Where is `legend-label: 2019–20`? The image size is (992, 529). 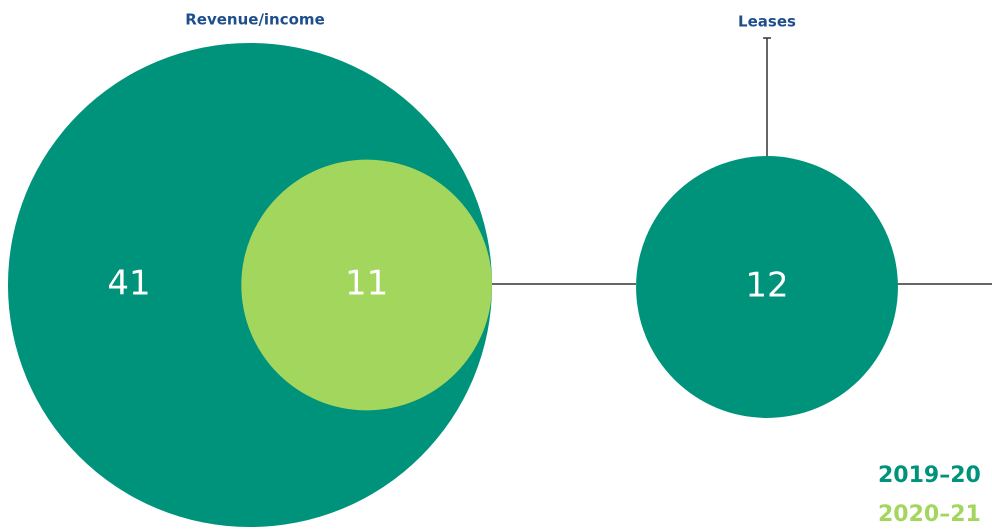 legend-label: 2019–20 is located at coordinates (929, 475).